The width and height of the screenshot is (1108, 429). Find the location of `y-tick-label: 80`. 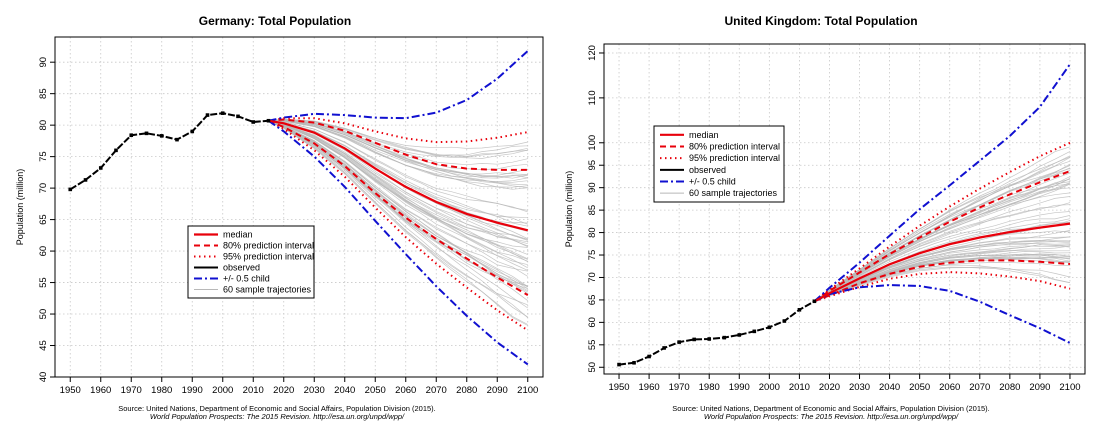

y-tick-label: 80 is located at coordinates (43, 125).